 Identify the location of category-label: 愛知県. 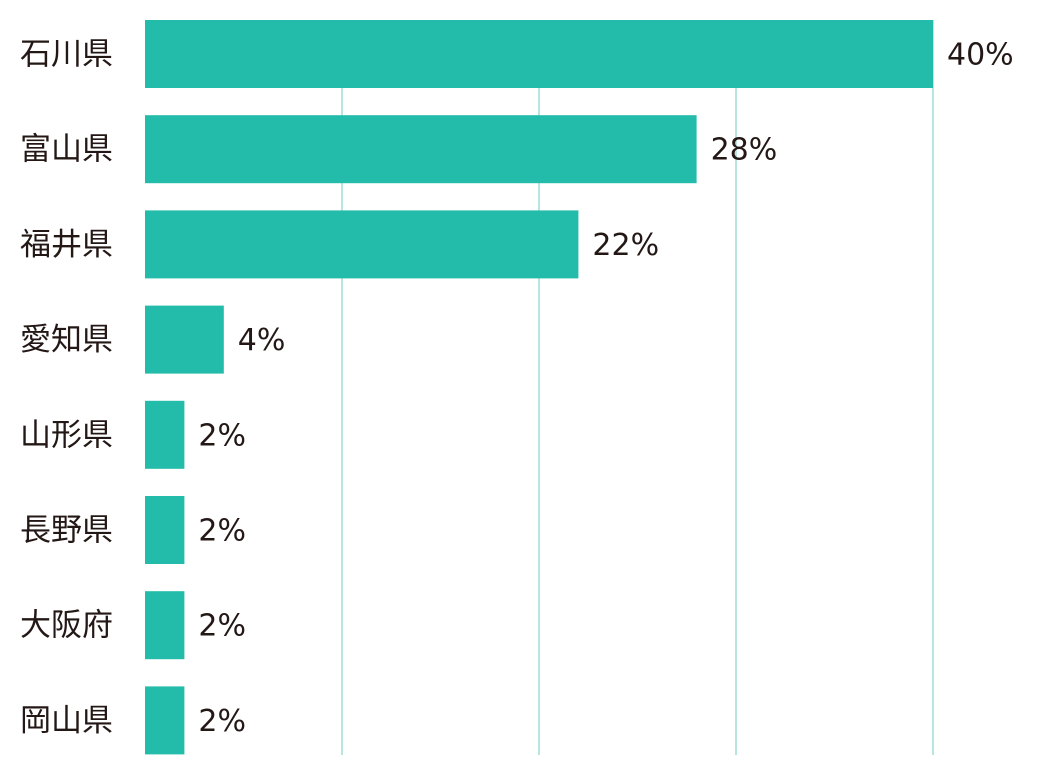
(66, 340).